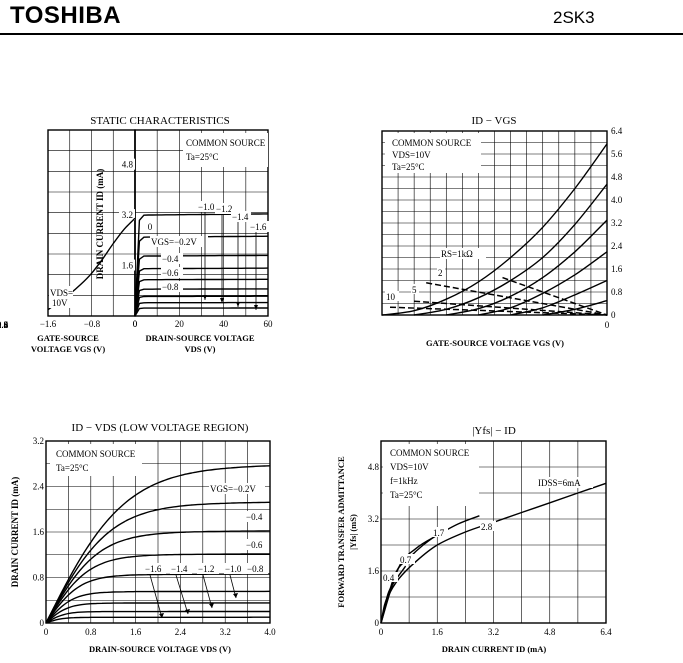  Describe the element at coordinates (606, 632) in the screenshot. I see `x-tick-label: 6.4` at that location.